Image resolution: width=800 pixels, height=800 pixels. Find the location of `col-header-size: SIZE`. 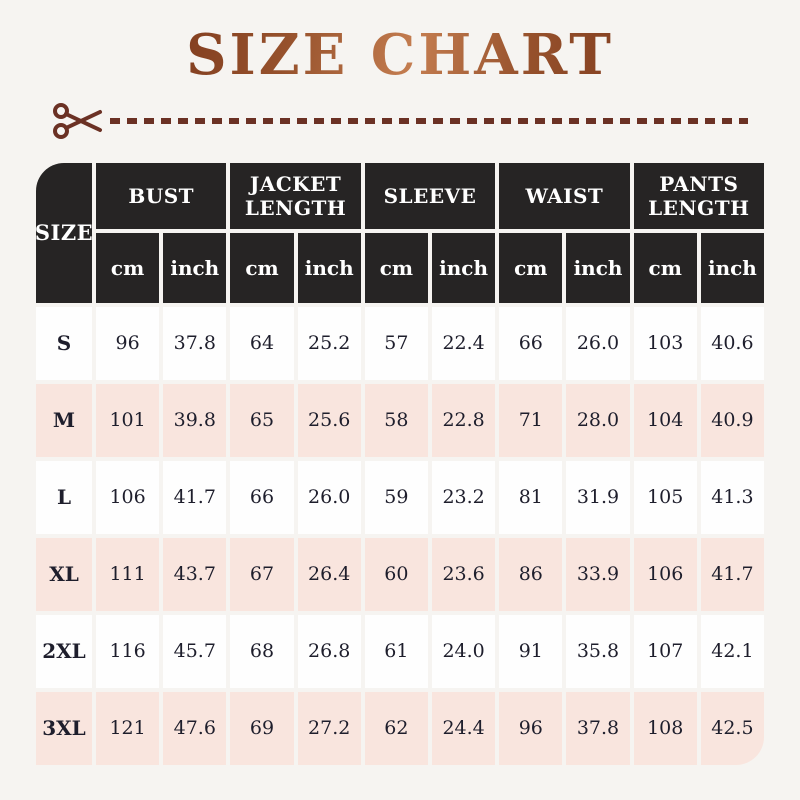

col-header-size: SIZE is located at coordinates (64, 232).